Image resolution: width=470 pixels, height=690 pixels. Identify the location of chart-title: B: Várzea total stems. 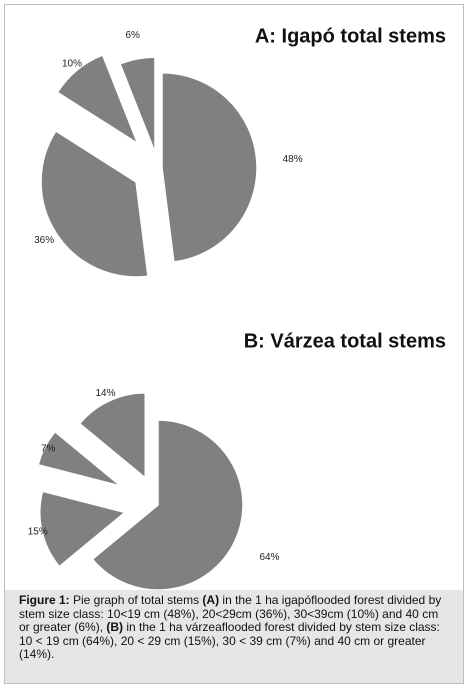
(345, 341).